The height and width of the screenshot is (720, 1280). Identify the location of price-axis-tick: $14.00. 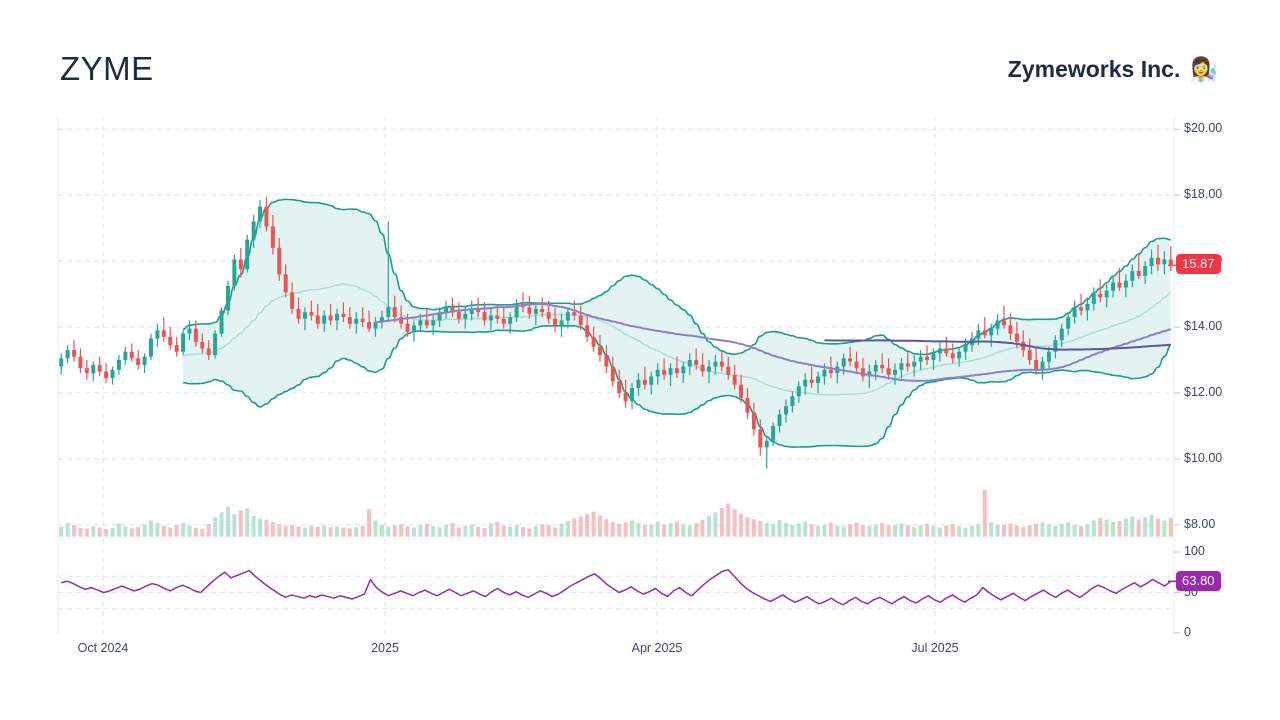
(1203, 326).